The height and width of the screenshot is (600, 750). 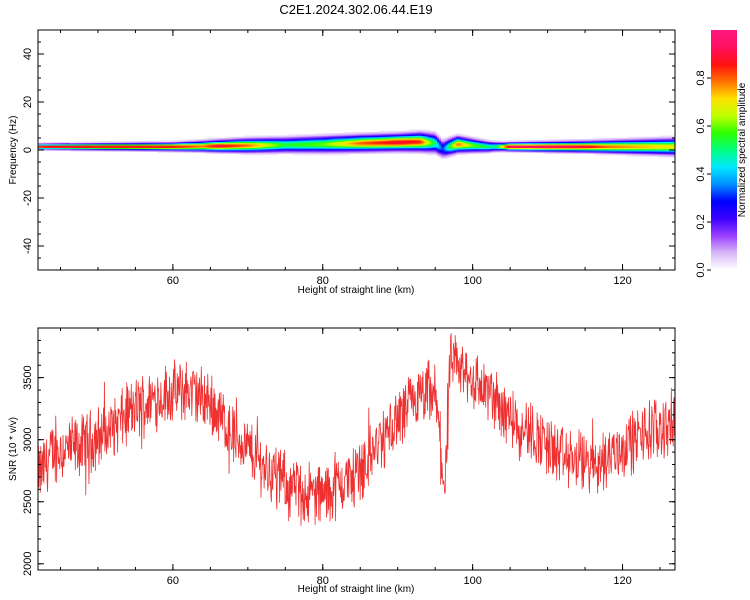 I want to click on x-tick-label: 60, so click(x=173, y=281).